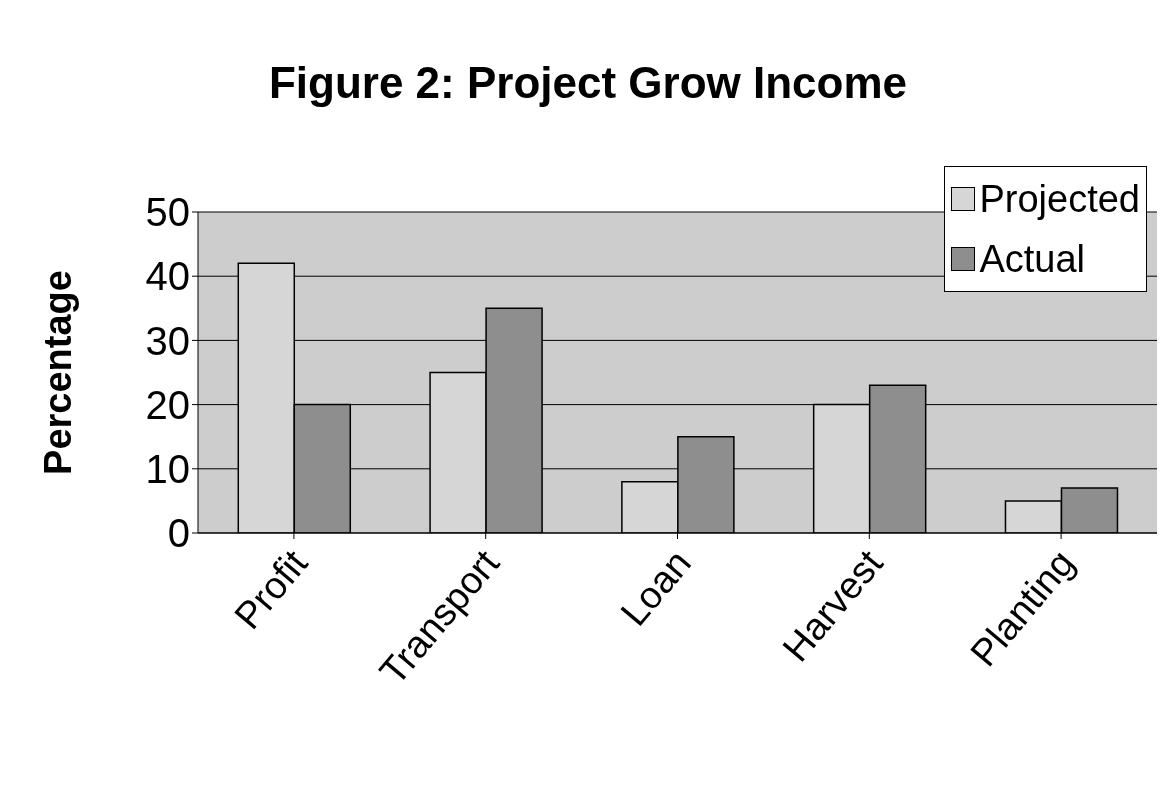  Describe the element at coordinates (58, 372) in the screenshot. I see `y-axis-title: Percentage` at that location.